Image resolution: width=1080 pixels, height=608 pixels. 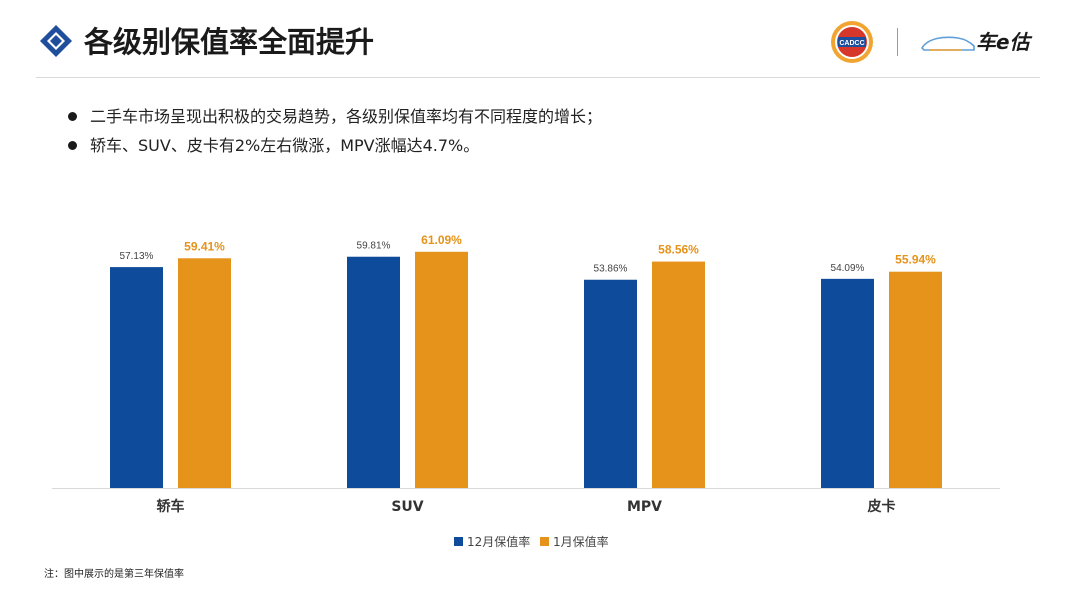 I want to click on cadcc-logo-text: CADCC, so click(x=851, y=43).